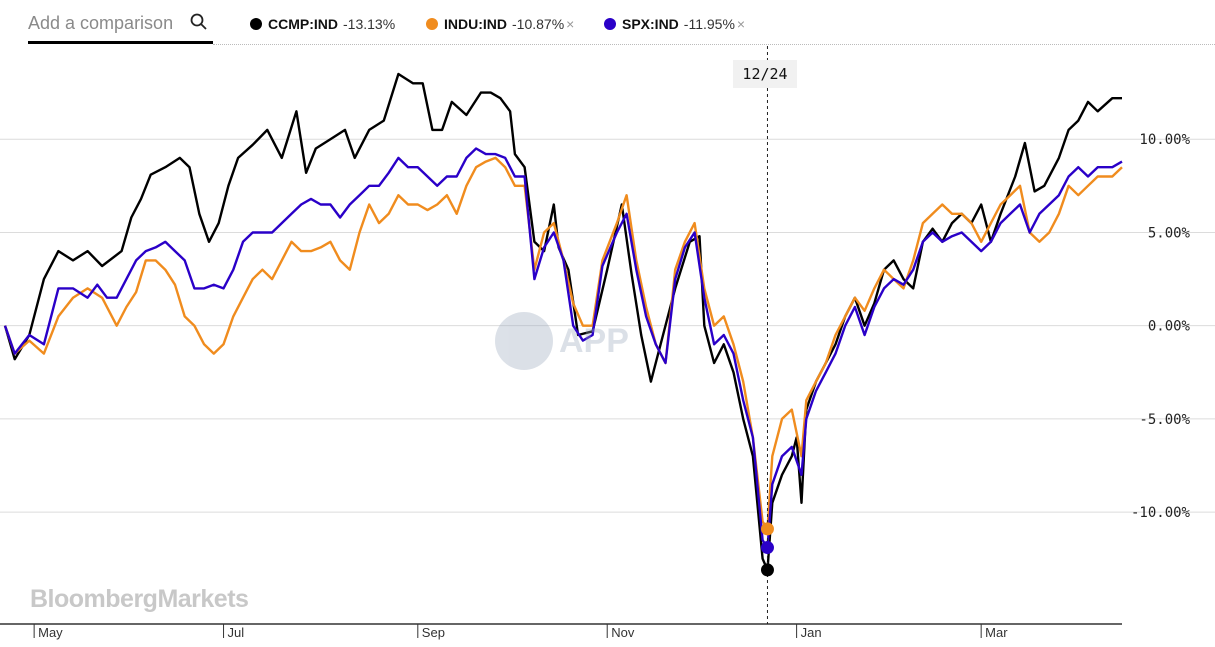 The height and width of the screenshot is (647, 1215). Describe the element at coordinates (524, 341) in the screenshot. I see `app-logo-icon` at that location.